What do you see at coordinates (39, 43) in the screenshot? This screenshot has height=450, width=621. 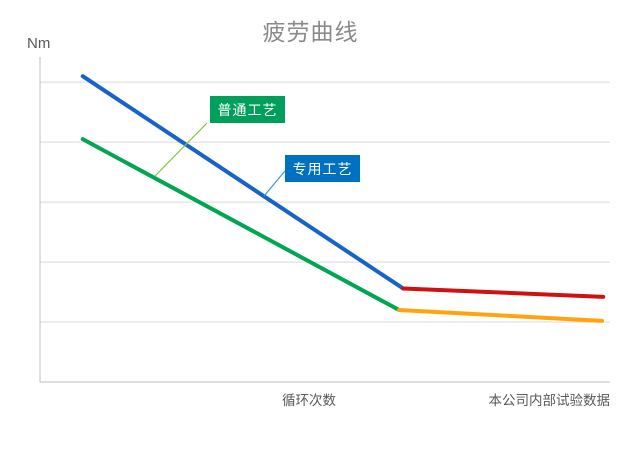 I see `y-axis-unit-label: Nm` at bounding box center [39, 43].